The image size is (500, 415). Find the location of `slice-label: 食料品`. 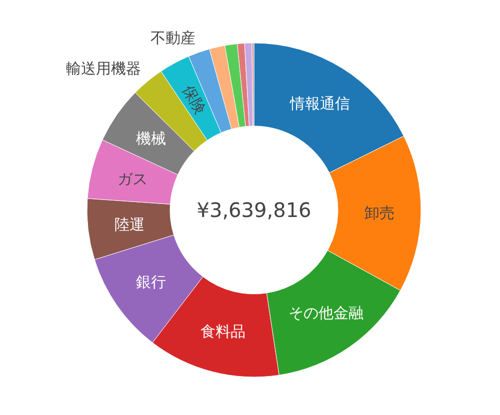

slice-label: 食料品 is located at coordinates (223, 331).